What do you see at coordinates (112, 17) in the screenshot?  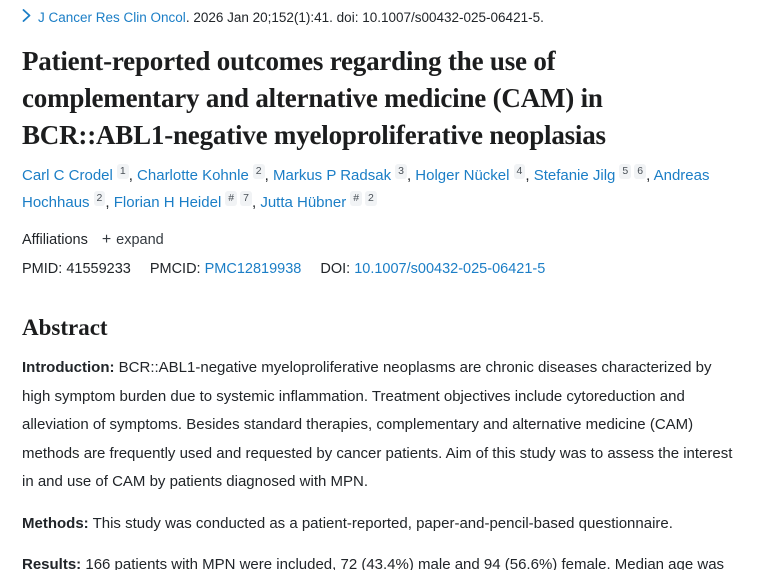 I see `journal-link: J Cancer Res Clin Oncol` at bounding box center [112, 17].